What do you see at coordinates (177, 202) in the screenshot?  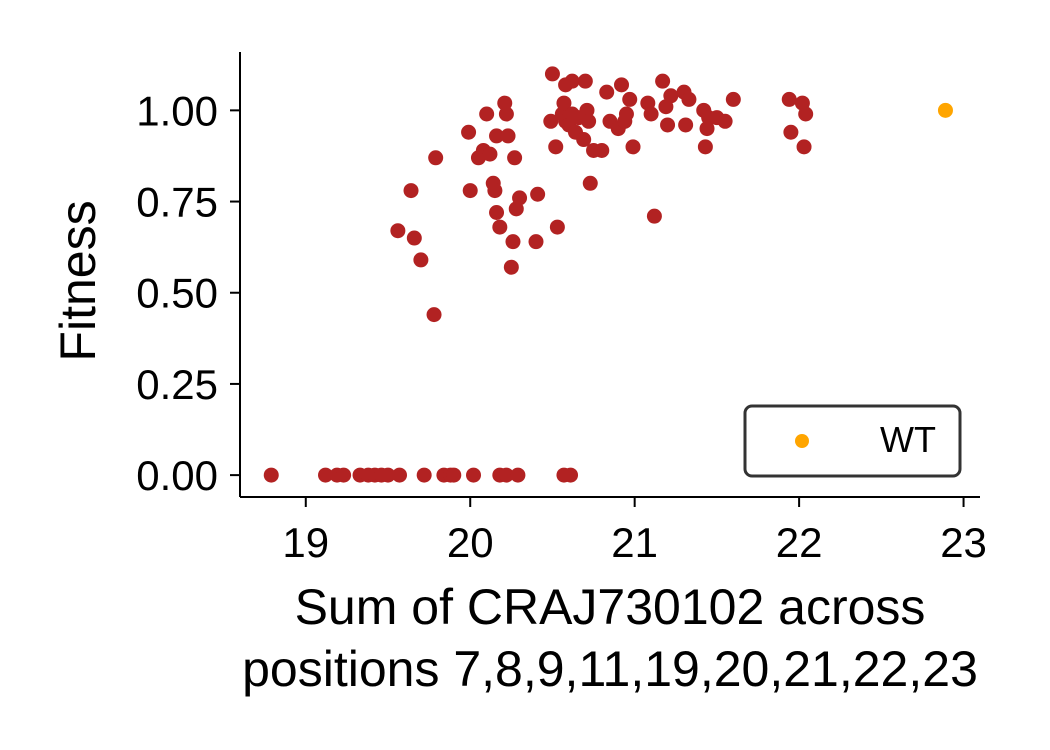 I see `y-tick-label: 0.75` at bounding box center [177, 202].